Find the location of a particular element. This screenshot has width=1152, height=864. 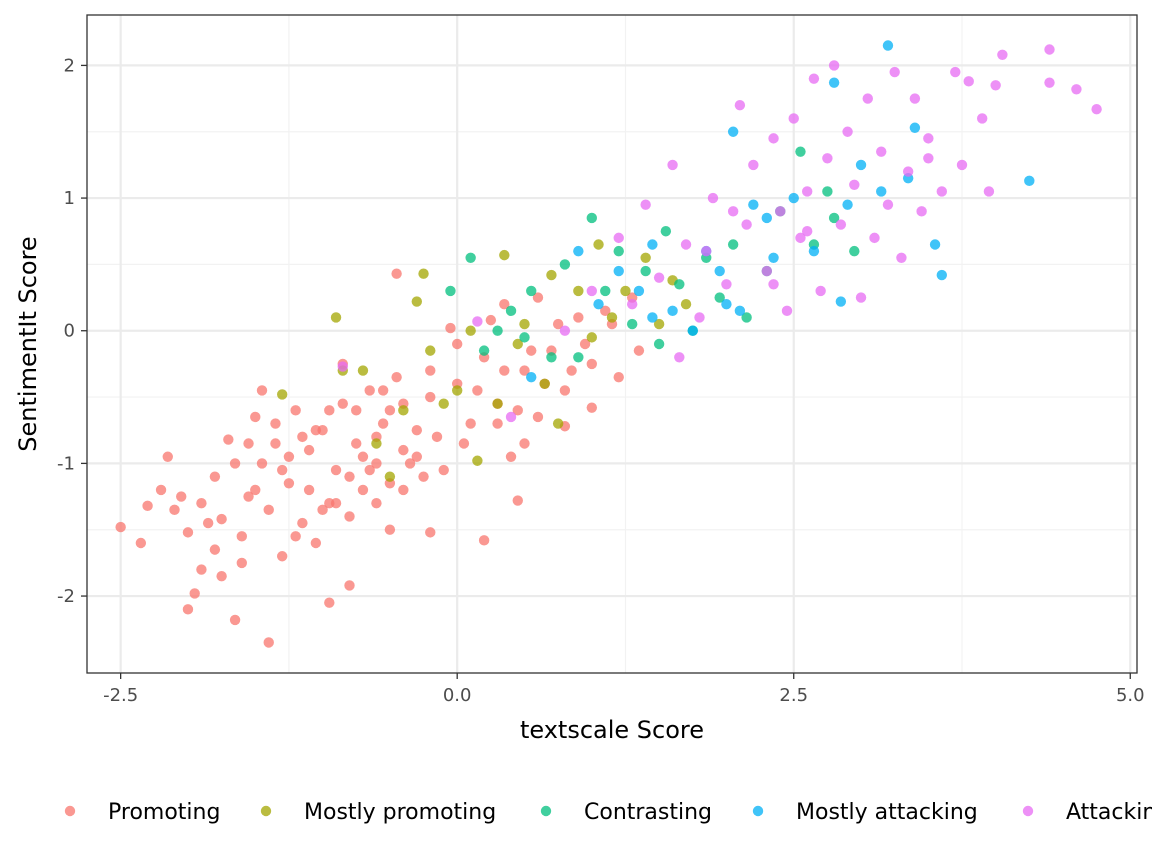

x-tick-label: -2.5 is located at coordinates (120, 695).